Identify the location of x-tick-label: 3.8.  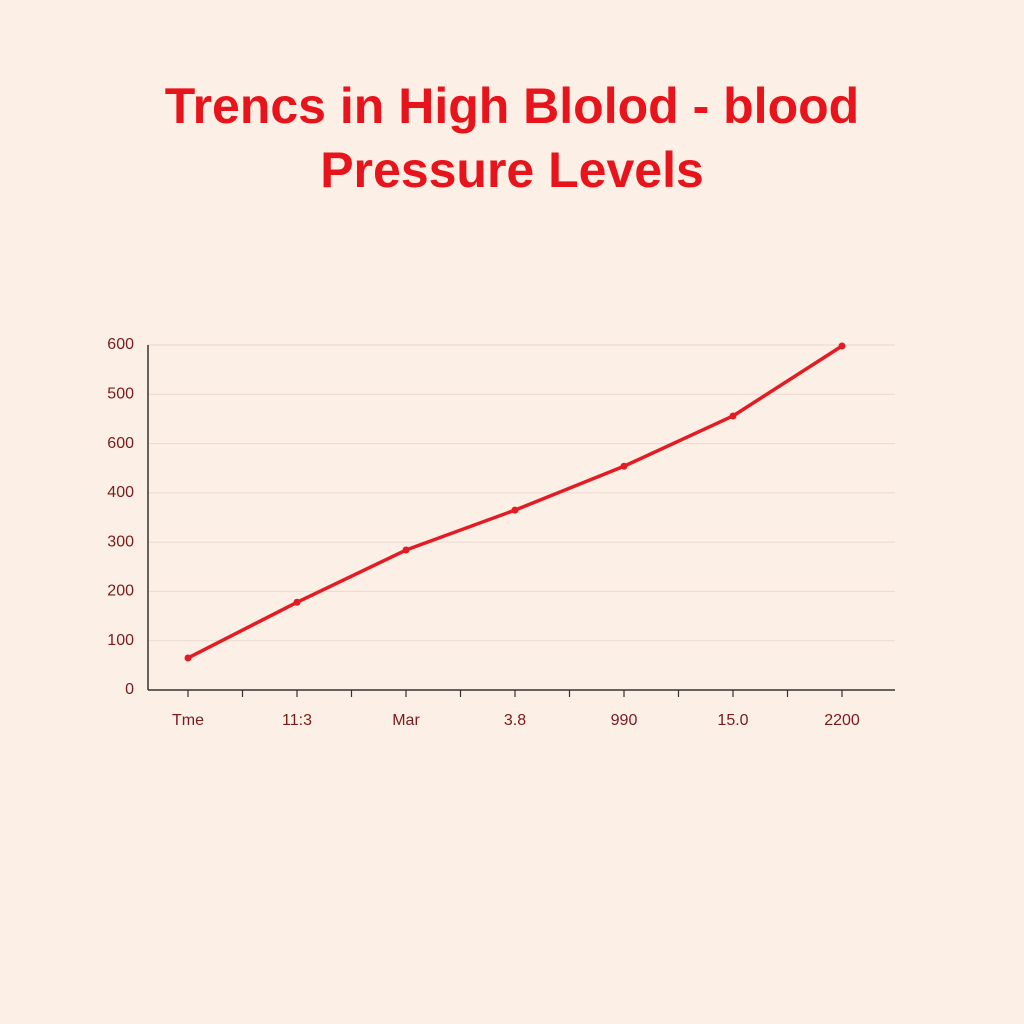
(515, 720).